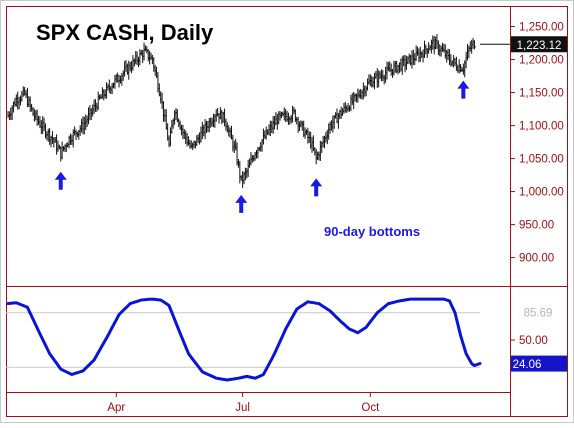 This screenshot has height=428, width=574. Describe the element at coordinates (541, 160) in the screenshot. I see `price-tick-label: 1,050.00` at that location.